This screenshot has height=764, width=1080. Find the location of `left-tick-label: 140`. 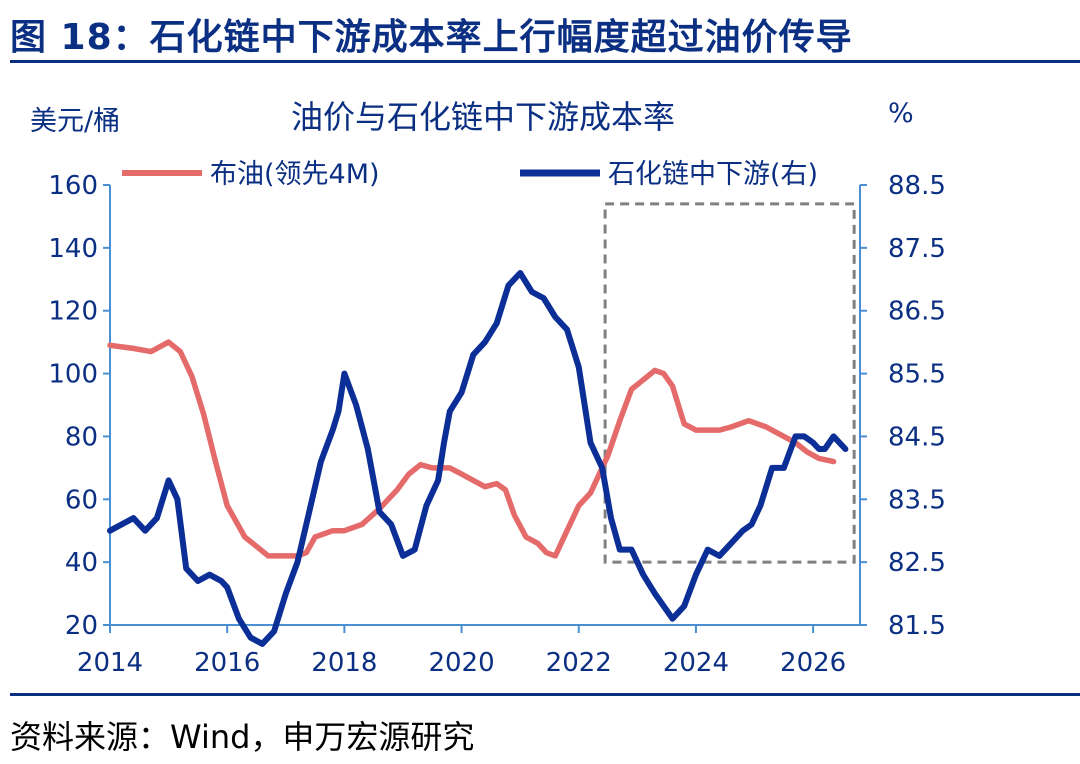

left-tick-label: 140 is located at coordinates (73, 249).